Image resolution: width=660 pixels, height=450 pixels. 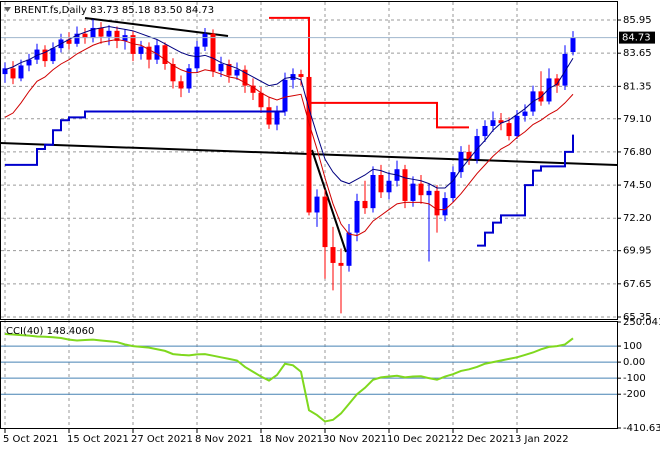 I want to click on y-tick-label: 69.95, so click(x=637, y=251).